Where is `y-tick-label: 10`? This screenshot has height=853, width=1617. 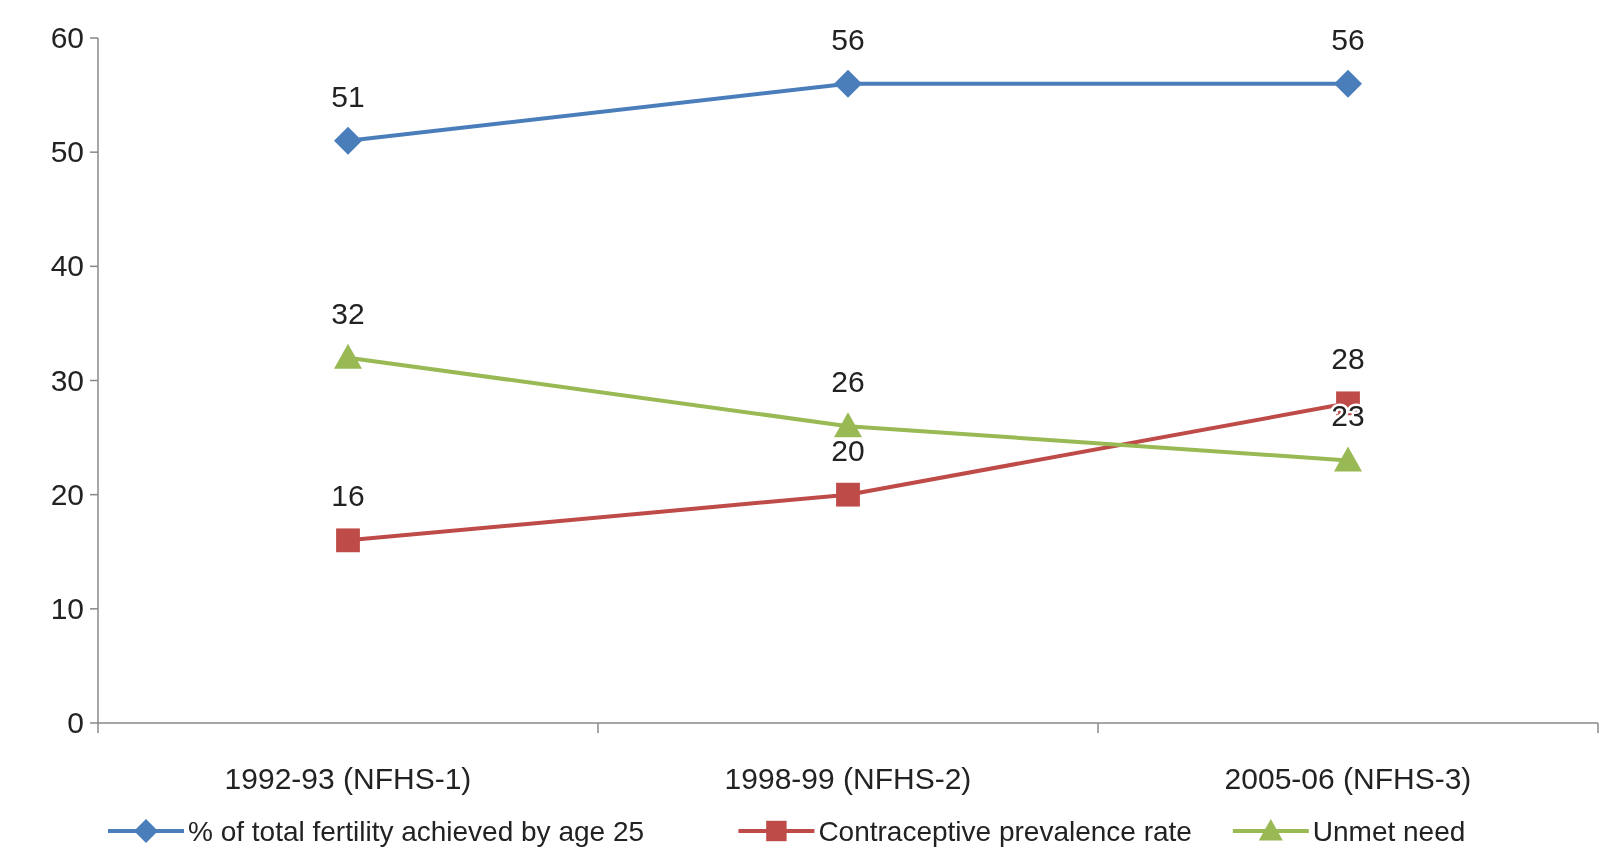
y-tick-label: 10 is located at coordinates (67, 608).